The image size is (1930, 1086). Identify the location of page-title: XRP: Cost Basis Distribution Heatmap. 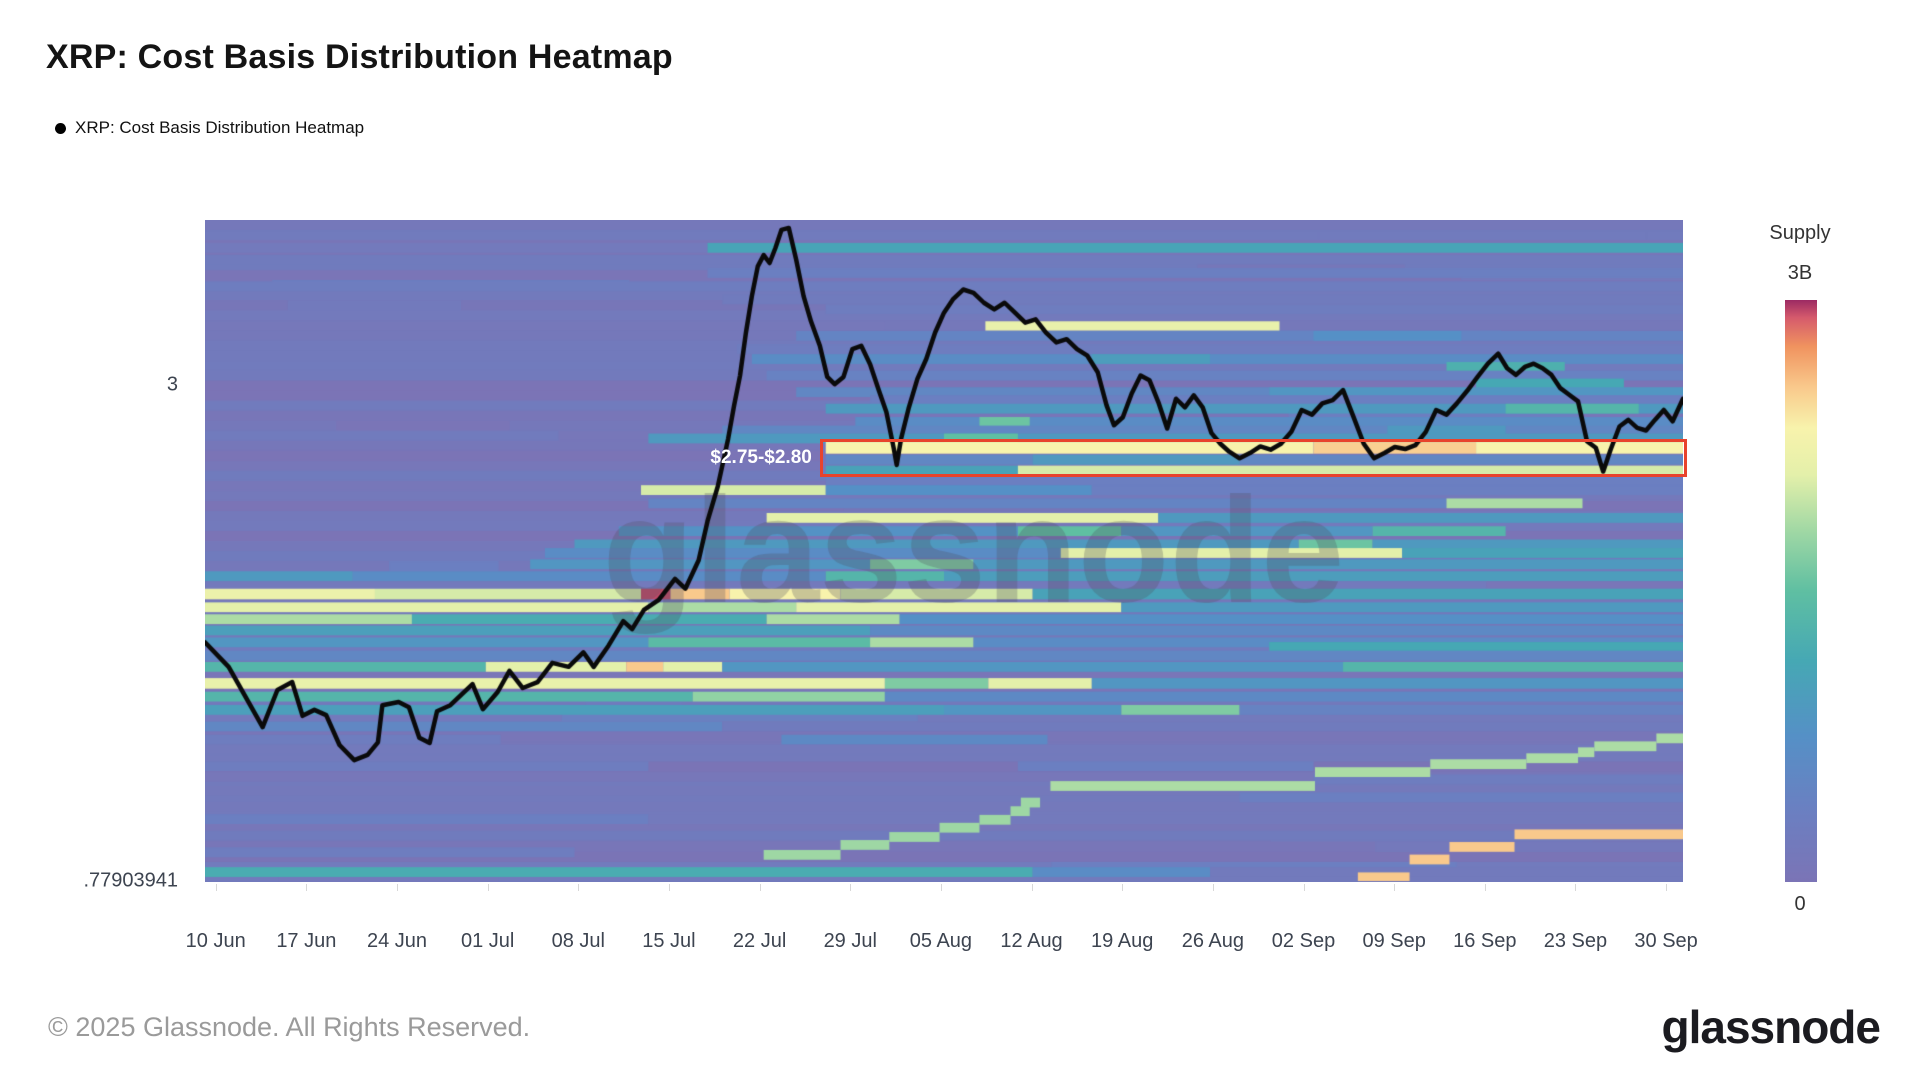
(359, 57).